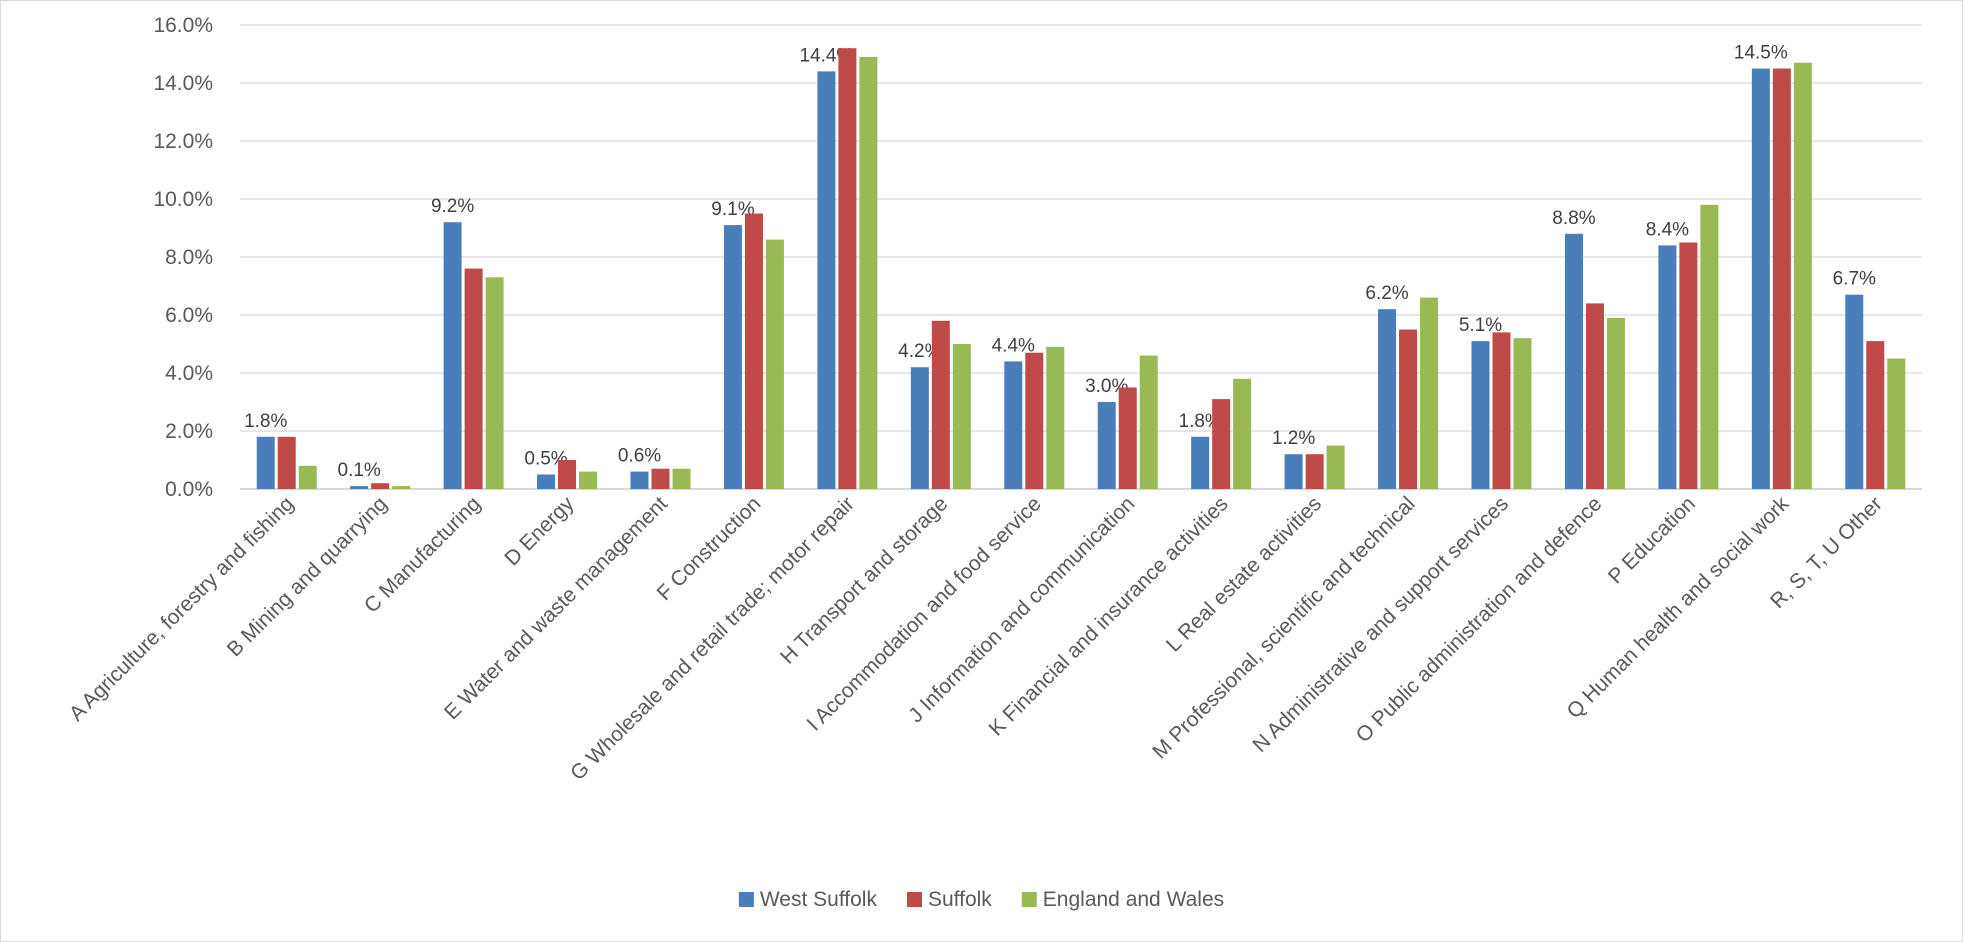  Describe the element at coordinates (1133, 899) in the screenshot. I see `legend-label: England and Wales` at that location.